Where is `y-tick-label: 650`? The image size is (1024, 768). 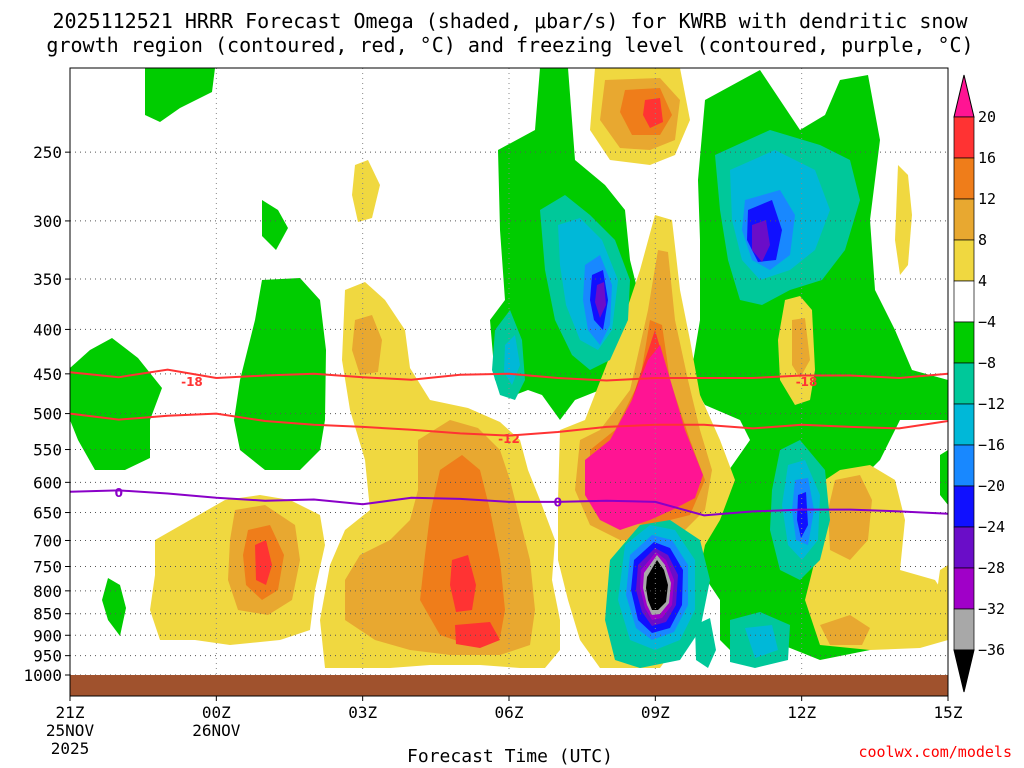
y-tick-label: 650 is located at coordinates (47, 513).